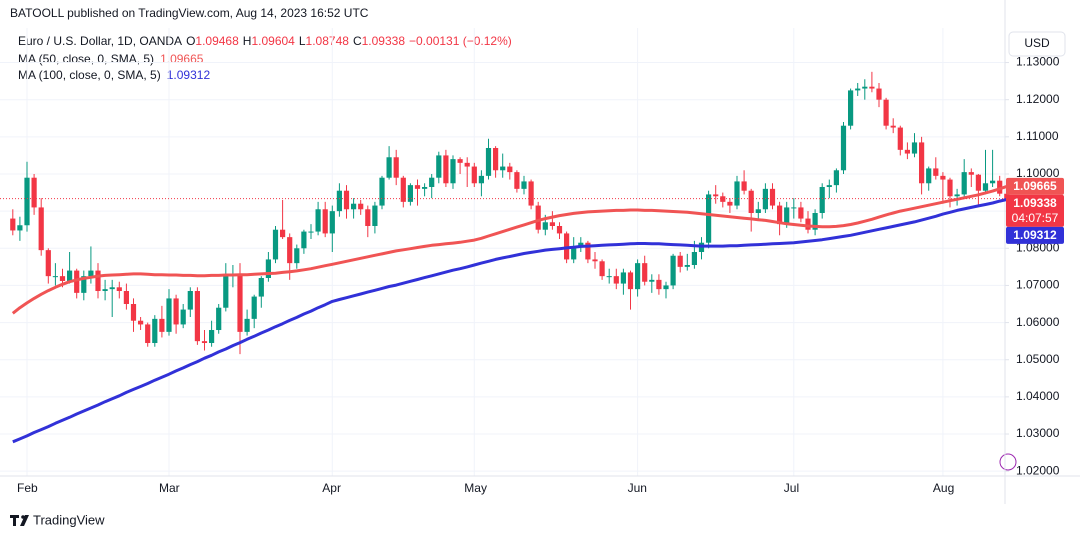 The width and height of the screenshot is (1080, 538). What do you see at coordinates (1038, 62) in the screenshot?
I see `y-tick-label: 1.13000` at bounding box center [1038, 62].